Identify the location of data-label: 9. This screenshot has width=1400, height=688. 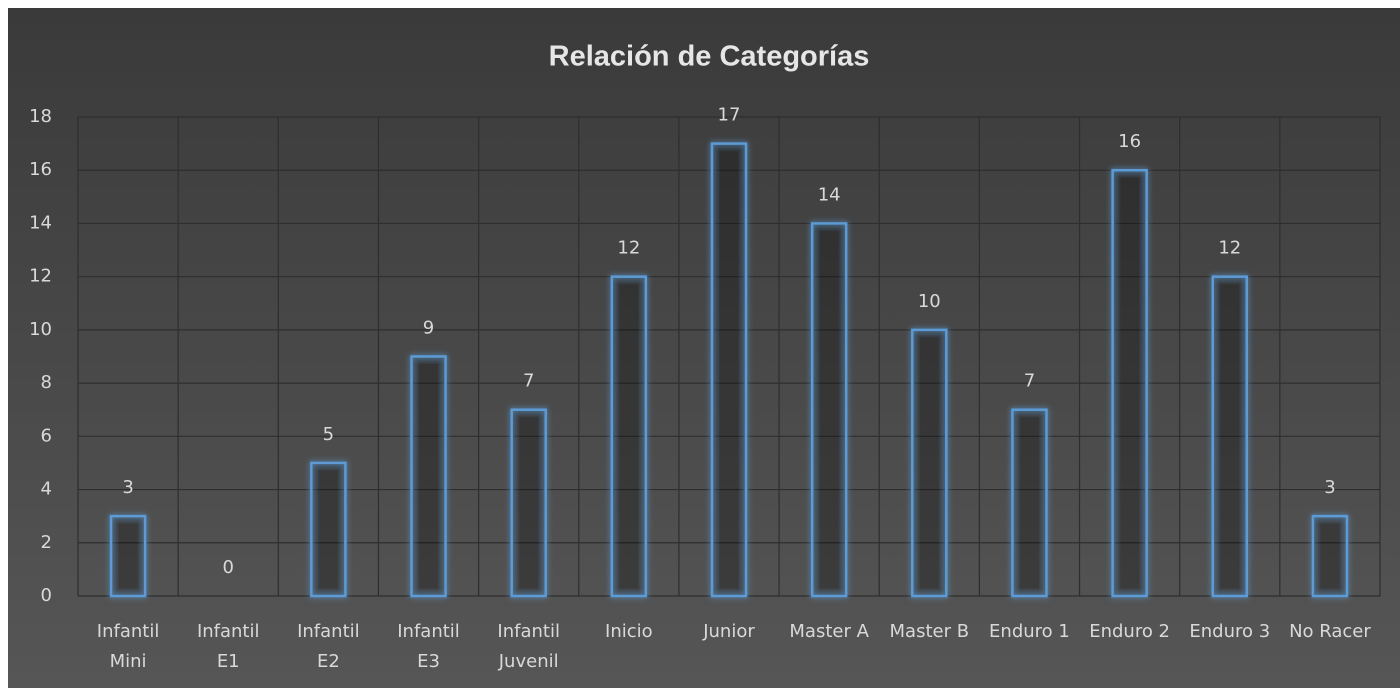
(428, 328).